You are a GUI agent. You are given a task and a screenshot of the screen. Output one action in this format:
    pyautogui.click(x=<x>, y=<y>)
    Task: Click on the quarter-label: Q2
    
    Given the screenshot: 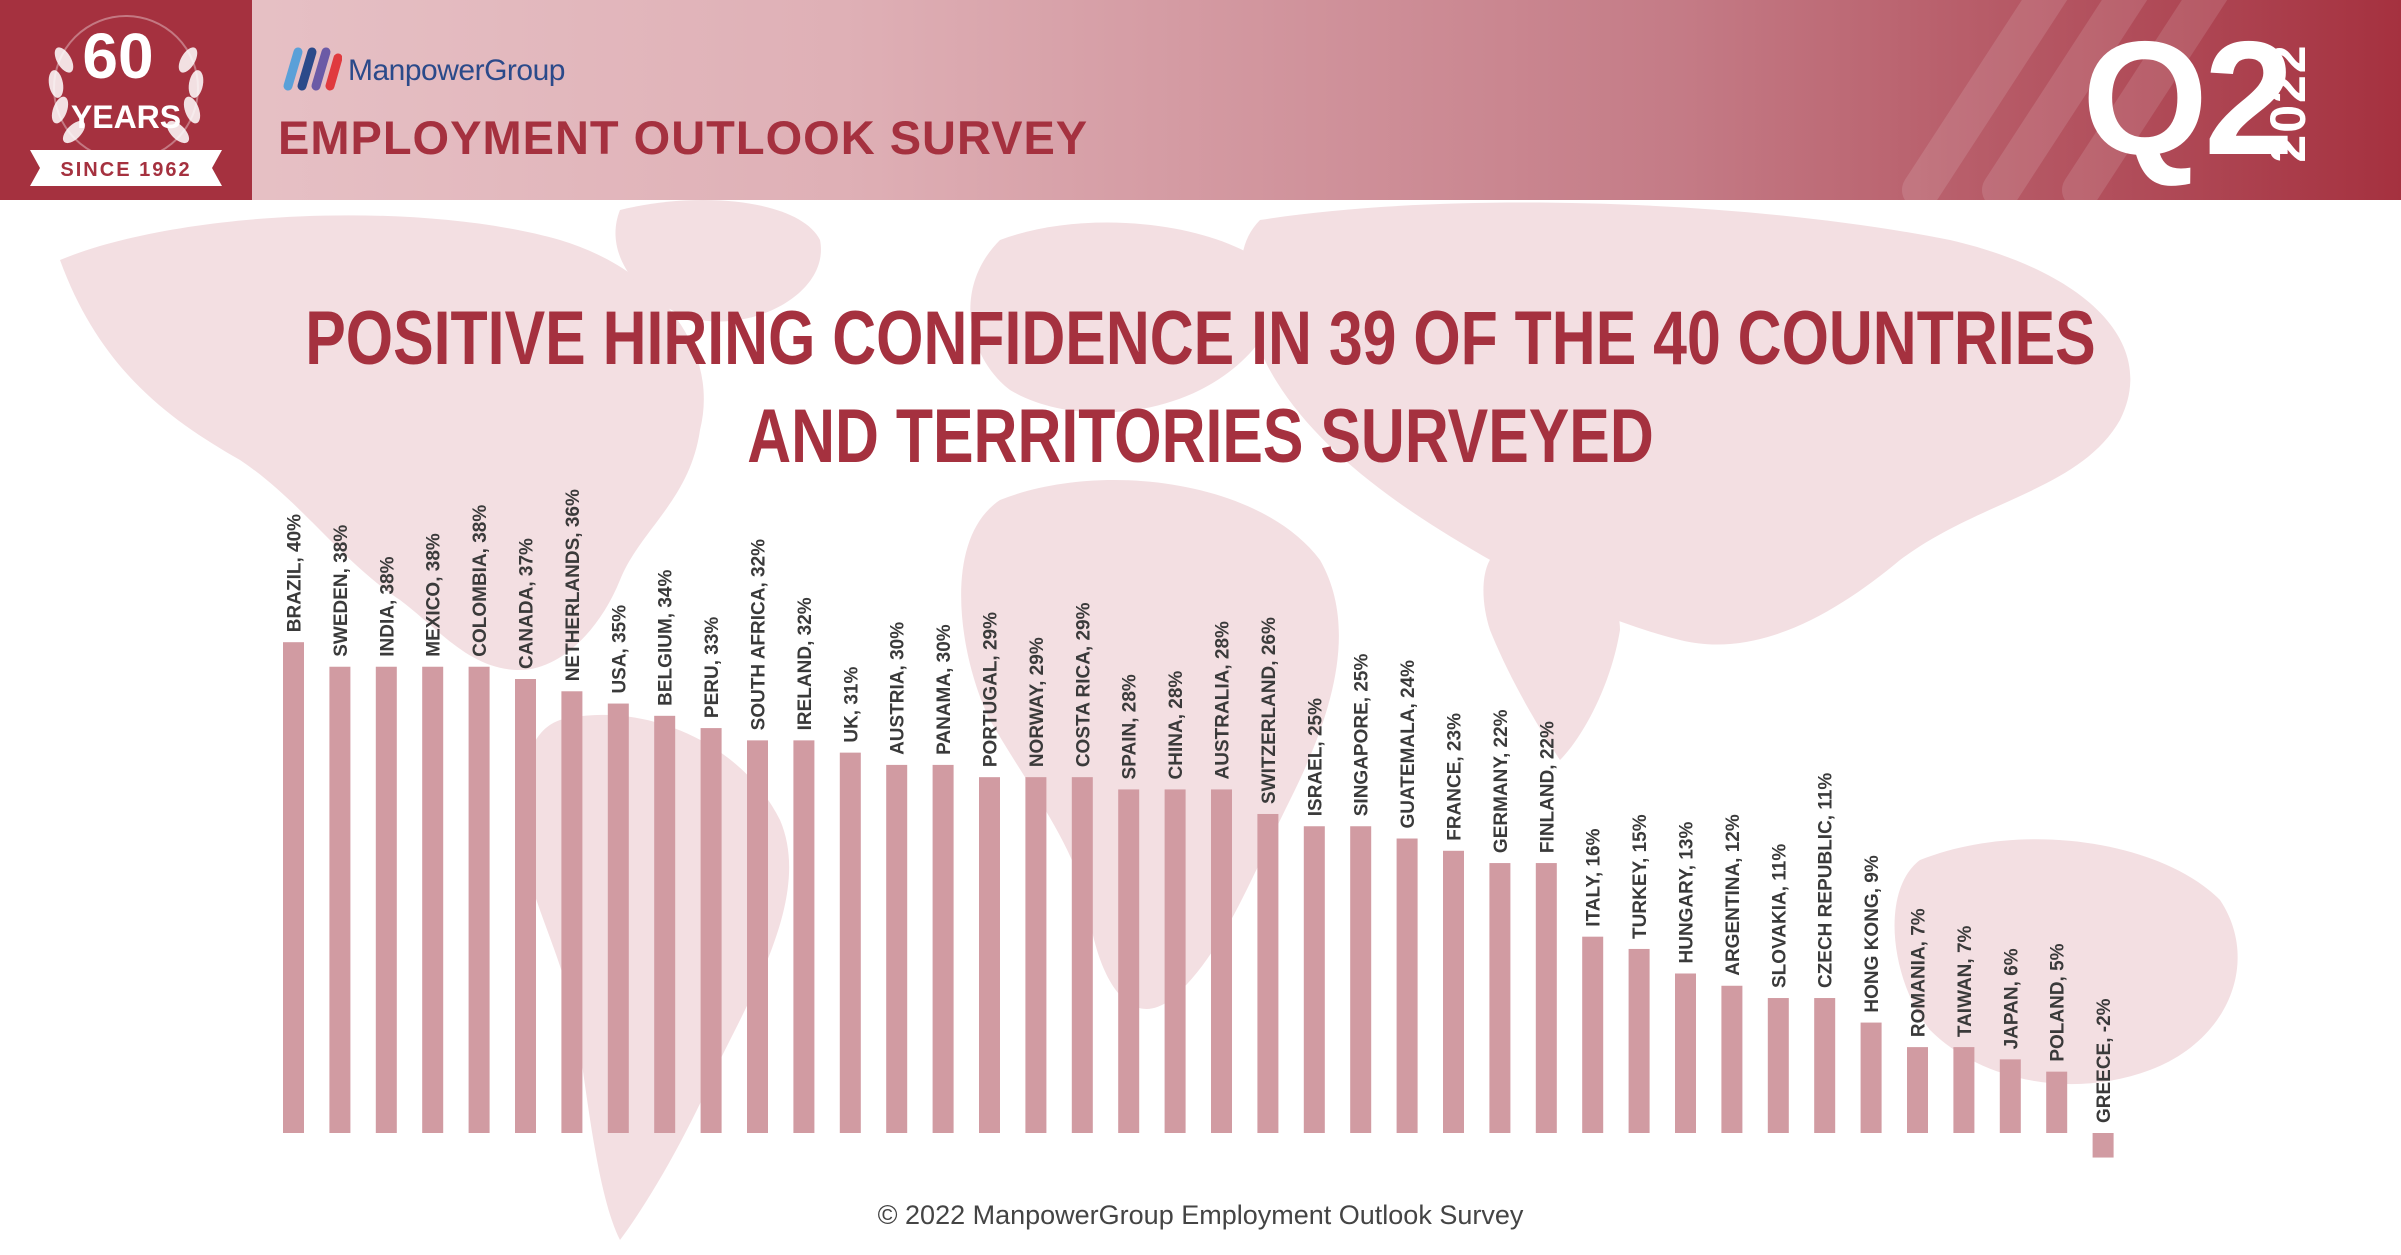 What is the action you would take?
    pyautogui.click(x=2188, y=98)
    